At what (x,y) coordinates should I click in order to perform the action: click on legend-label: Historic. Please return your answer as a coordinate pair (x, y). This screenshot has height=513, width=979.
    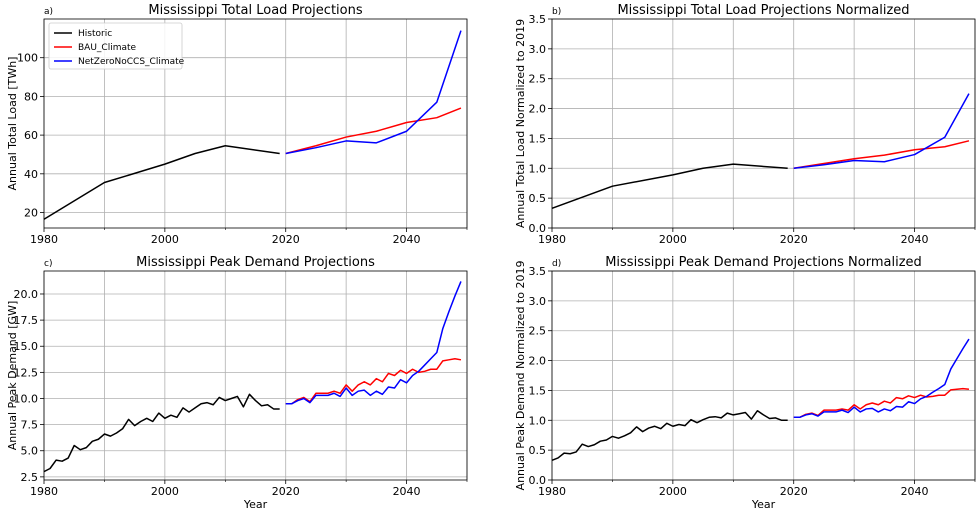
    Looking at the image, I should click on (95, 34).